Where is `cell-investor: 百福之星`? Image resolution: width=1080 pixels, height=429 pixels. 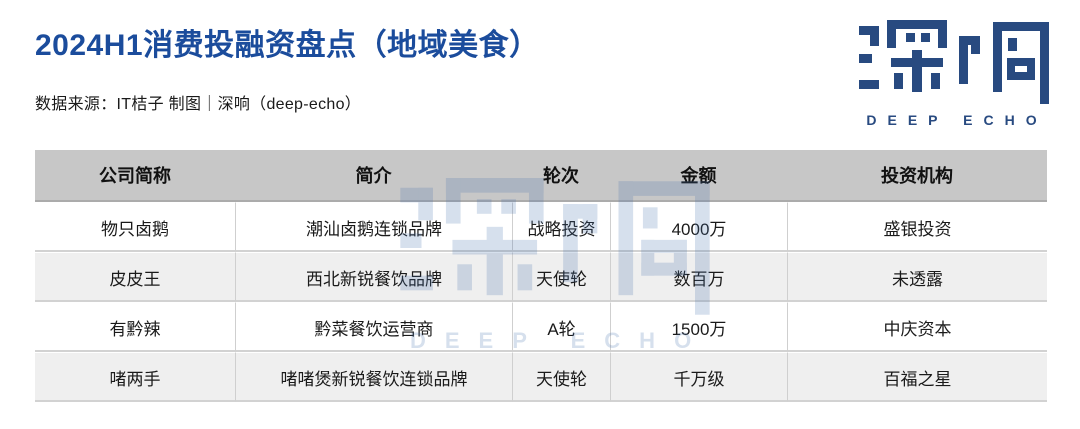
cell-investor: 百福之星 is located at coordinates (917, 377).